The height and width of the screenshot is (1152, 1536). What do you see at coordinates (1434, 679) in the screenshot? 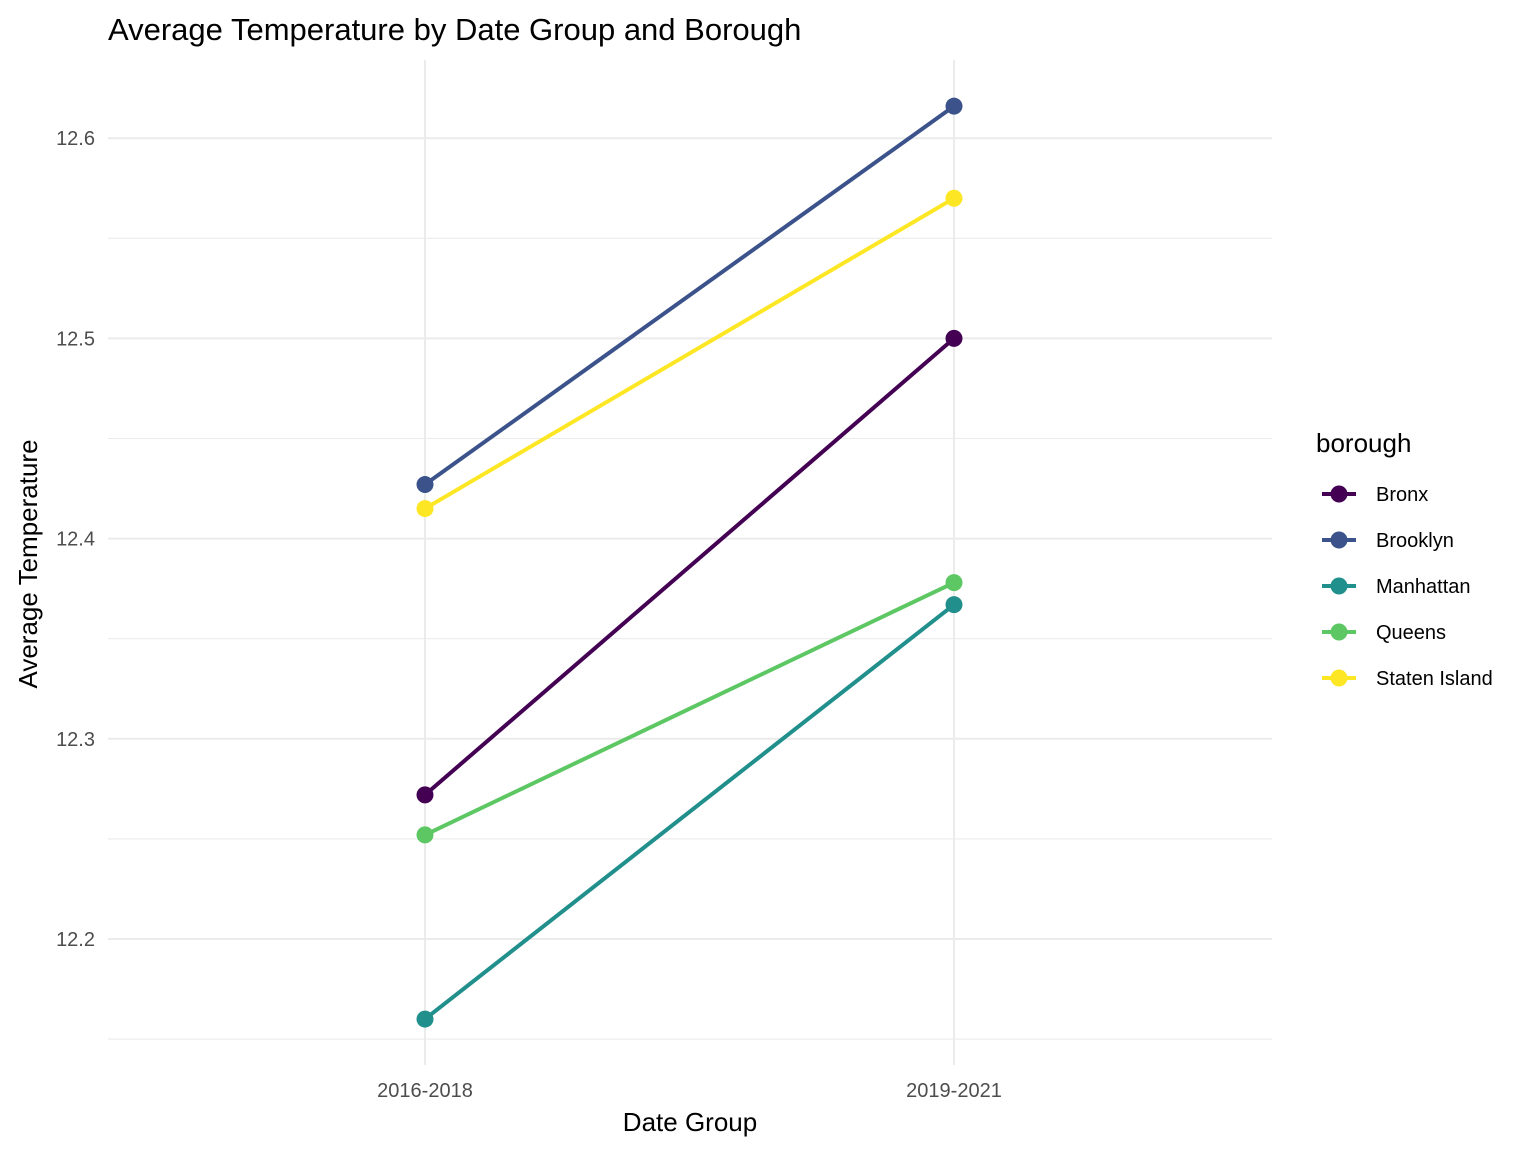
I see `legend-label: Staten Island` at bounding box center [1434, 679].